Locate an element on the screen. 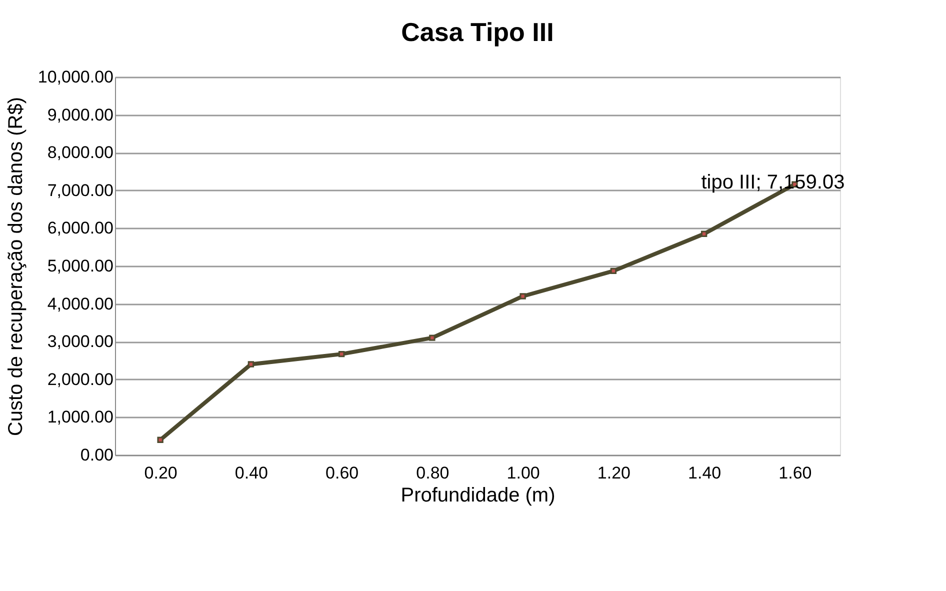 This screenshot has width=946, height=591. x-axis-title: Profundidade (m) is located at coordinates (478, 495).